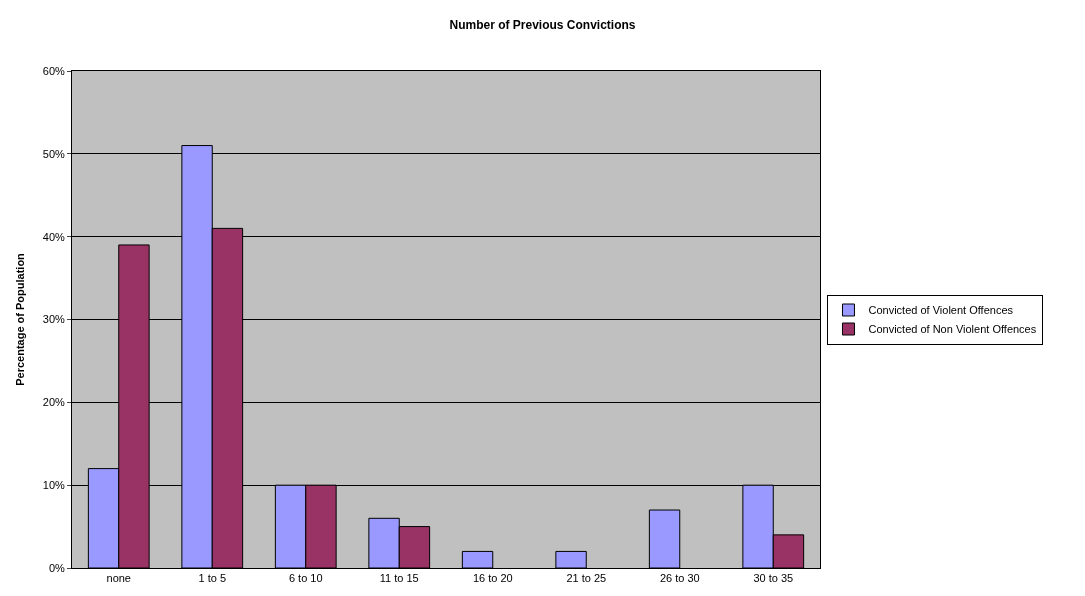 The image size is (1085, 596). What do you see at coordinates (399, 578) in the screenshot?
I see `x-tick-label: 11 to 15` at bounding box center [399, 578].